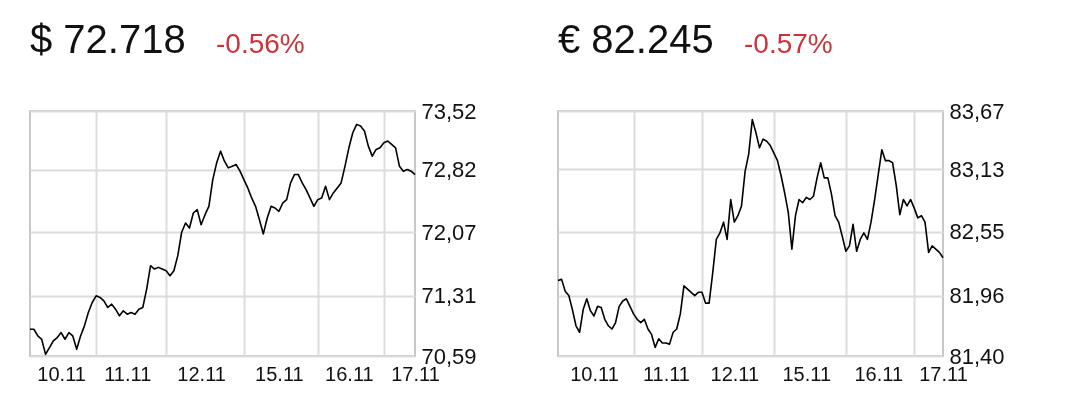 This screenshot has height=418, width=1080. What do you see at coordinates (449, 111) in the screenshot?
I see `y-tick-label: 73,52` at bounding box center [449, 111].